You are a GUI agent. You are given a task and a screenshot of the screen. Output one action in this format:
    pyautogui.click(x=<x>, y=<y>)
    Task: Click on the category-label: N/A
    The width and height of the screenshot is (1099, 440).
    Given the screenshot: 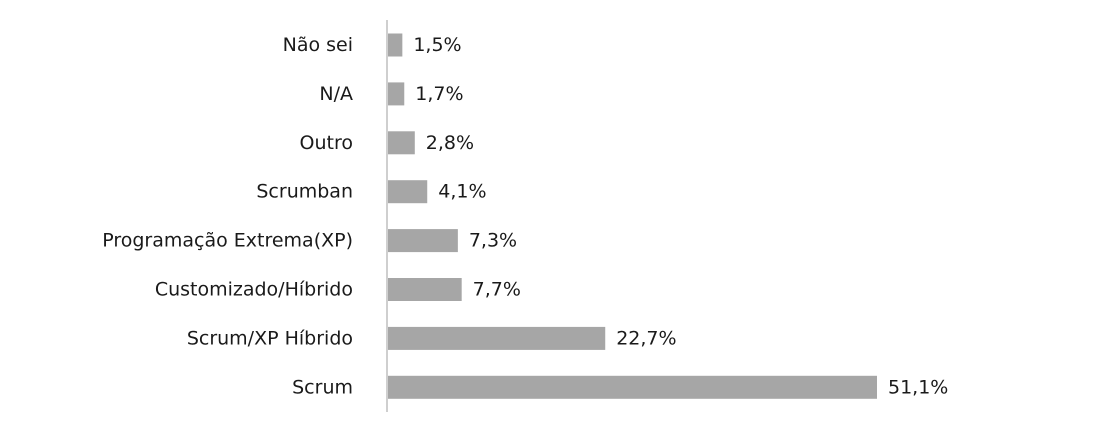 What is the action you would take?
    pyautogui.click(x=336, y=94)
    